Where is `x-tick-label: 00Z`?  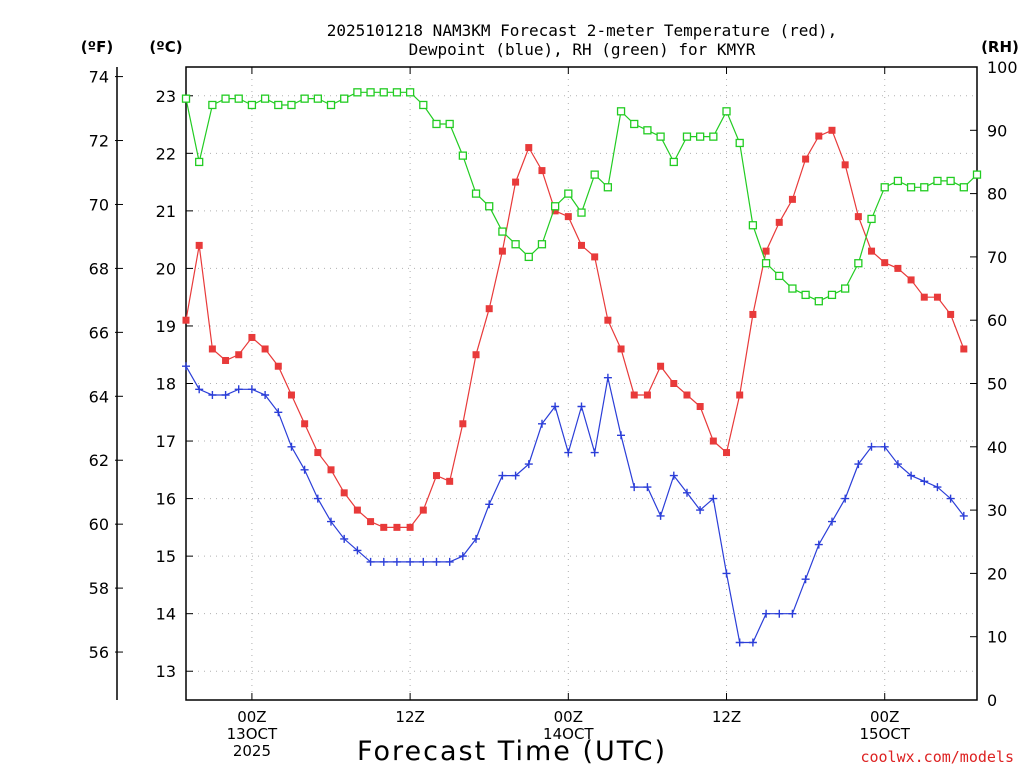
x-tick-label: 00Z is located at coordinates (568, 717).